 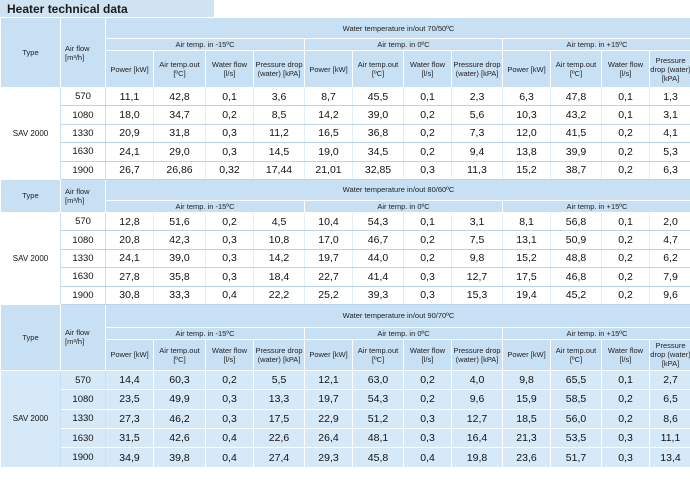 I want to click on value-cell: 10,4, so click(x=328, y=221).